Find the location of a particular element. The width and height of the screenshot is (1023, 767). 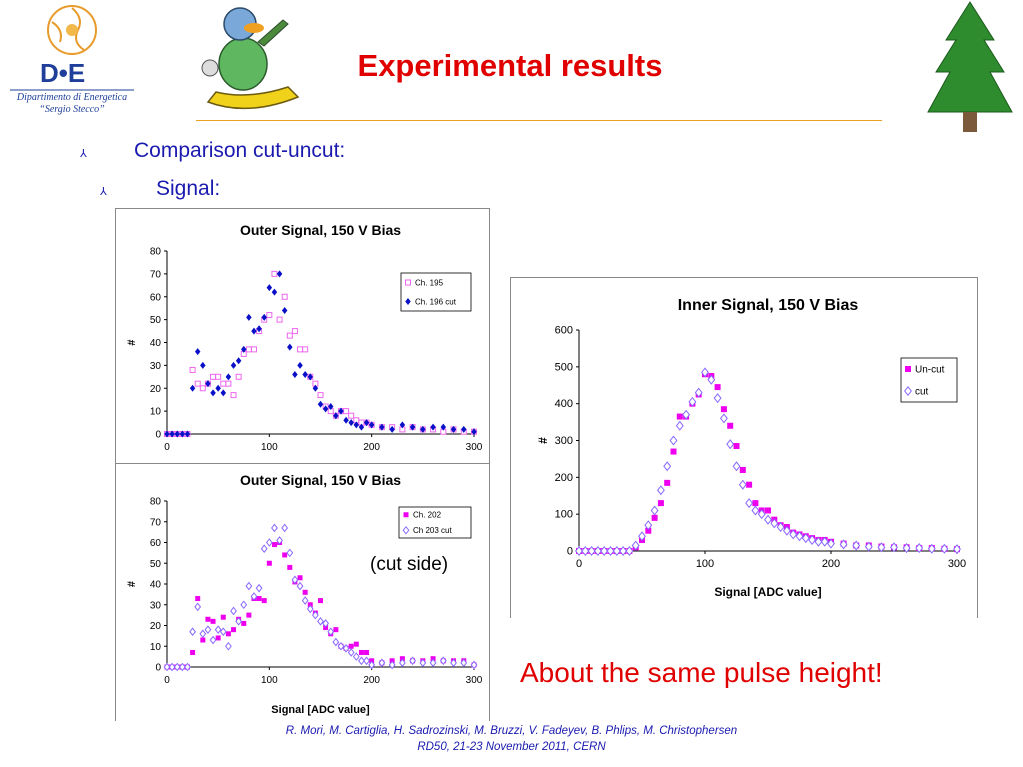

legend-label: Ch 203 cut is located at coordinates (432, 530).